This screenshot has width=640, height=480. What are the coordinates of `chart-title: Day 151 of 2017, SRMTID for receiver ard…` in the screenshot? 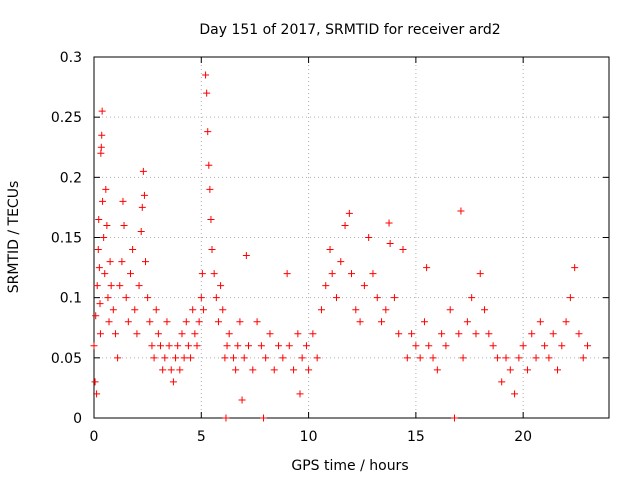 It's located at (349, 30).